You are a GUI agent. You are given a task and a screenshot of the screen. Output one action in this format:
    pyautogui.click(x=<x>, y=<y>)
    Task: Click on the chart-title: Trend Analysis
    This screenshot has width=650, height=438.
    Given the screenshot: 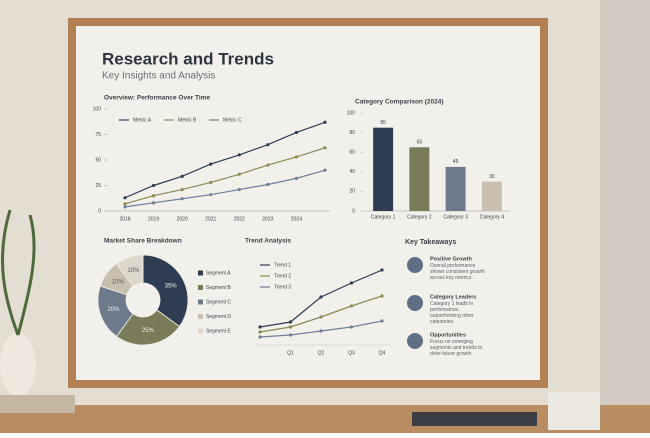 What is the action you would take?
    pyautogui.click(x=268, y=241)
    